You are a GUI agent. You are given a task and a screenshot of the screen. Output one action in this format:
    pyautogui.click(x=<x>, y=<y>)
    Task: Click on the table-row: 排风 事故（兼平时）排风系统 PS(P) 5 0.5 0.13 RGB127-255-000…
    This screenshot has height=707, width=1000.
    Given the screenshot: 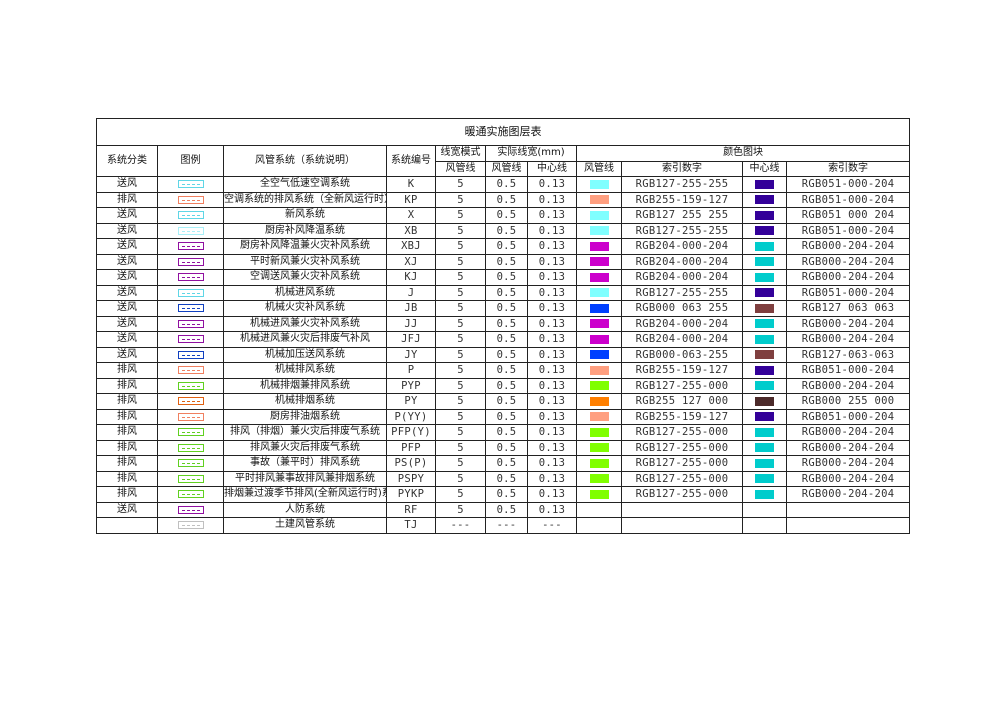 What is the action you would take?
    pyautogui.click(x=503, y=463)
    